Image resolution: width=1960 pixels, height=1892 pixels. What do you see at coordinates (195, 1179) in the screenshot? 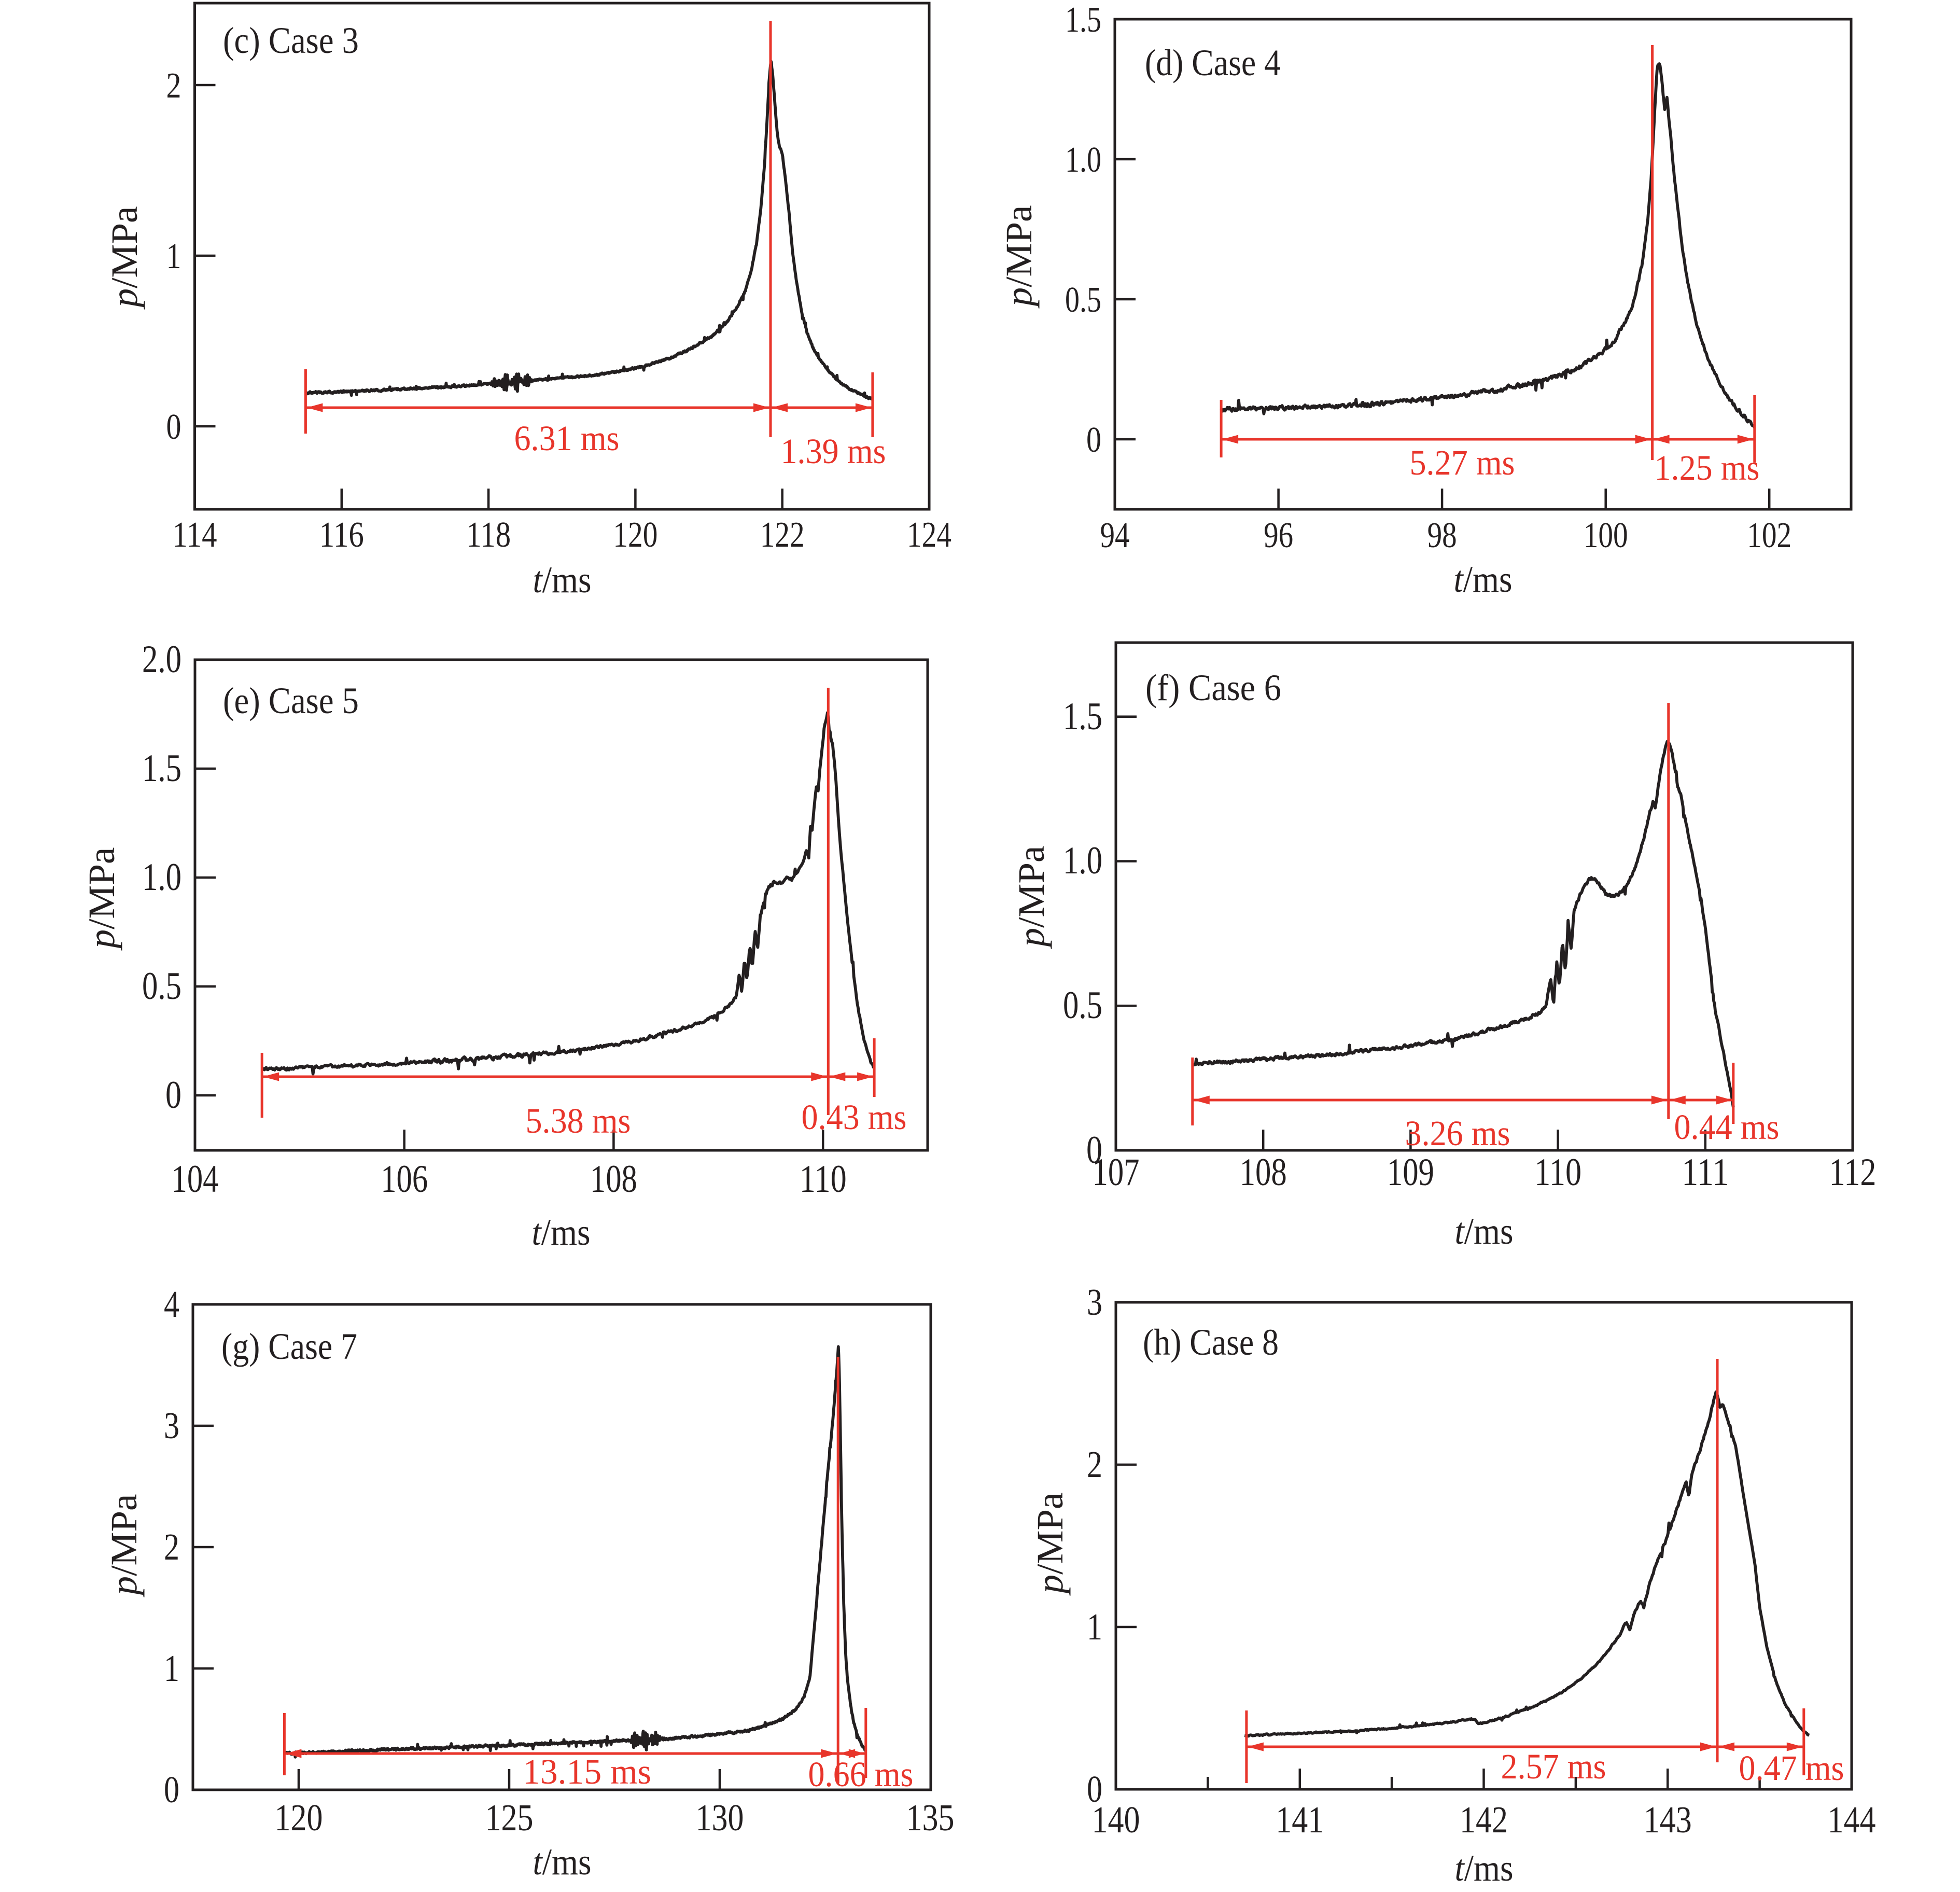
I see `svg-text: 104` at bounding box center [195, 1179].